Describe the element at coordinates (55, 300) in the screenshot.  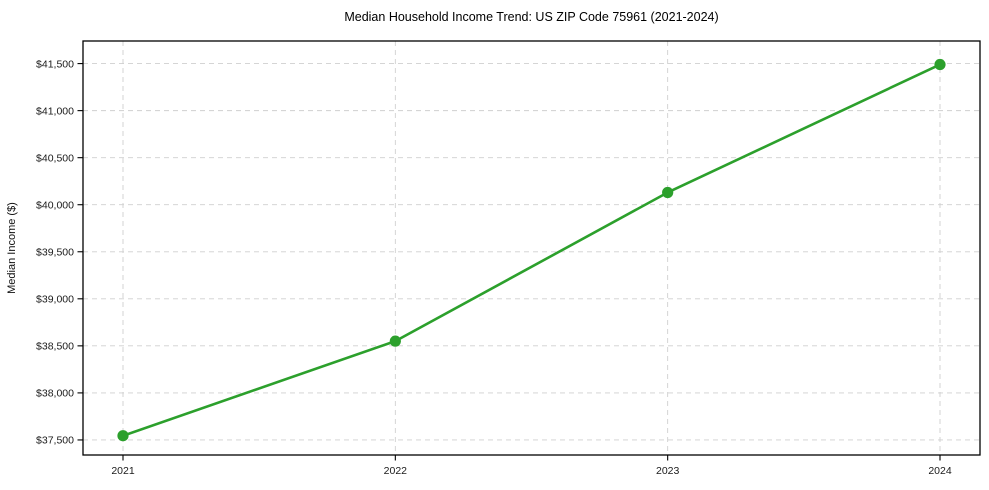
I see `y-tick-label: $39,000` at that location.